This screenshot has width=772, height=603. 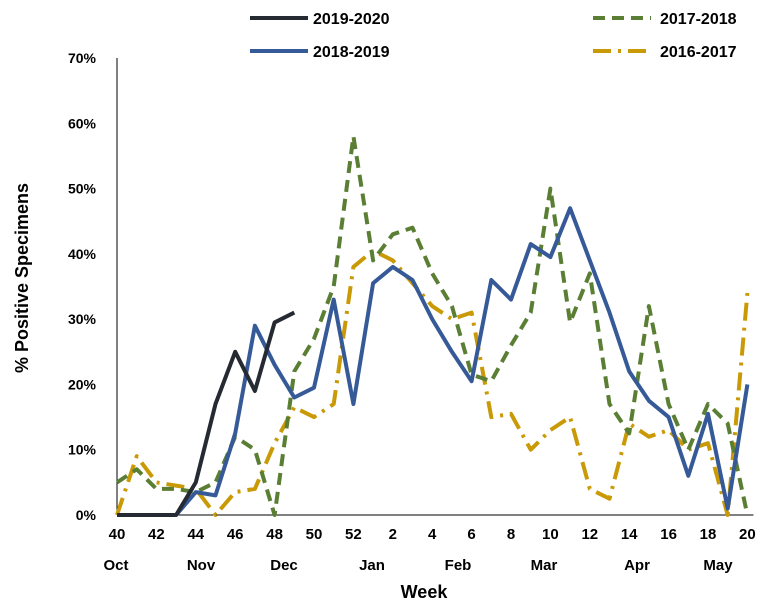 What do you see at coordinates (82, 189) in the screenshot?
I see `y-tick-label: 50%` at bounding box center [82, 189].